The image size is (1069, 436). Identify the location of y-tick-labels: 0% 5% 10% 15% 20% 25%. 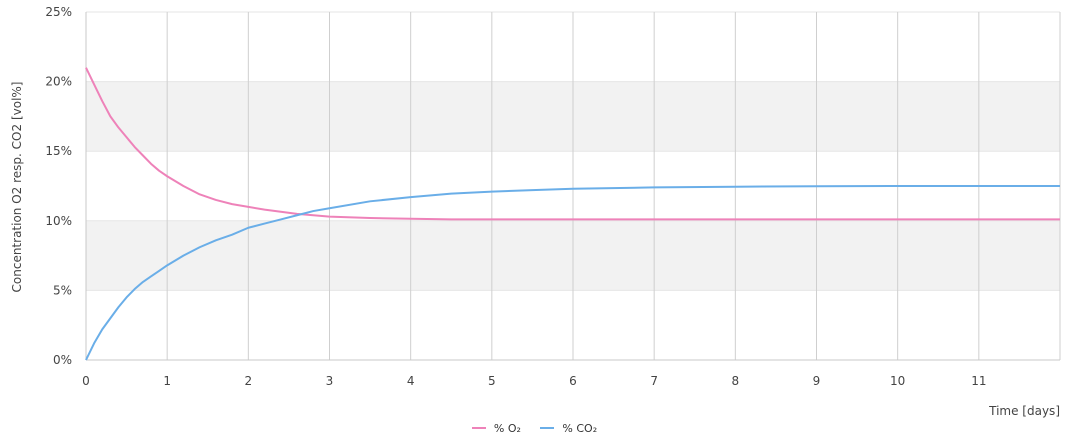
(58, 186).